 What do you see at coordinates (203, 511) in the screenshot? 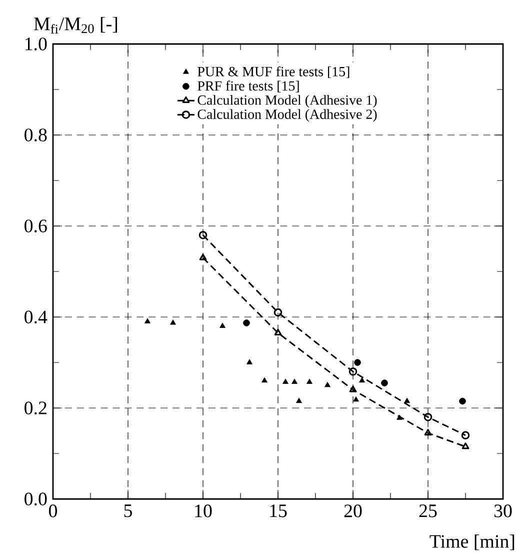
I see `x-tick-label: 10` at bounding box center [203, 511].